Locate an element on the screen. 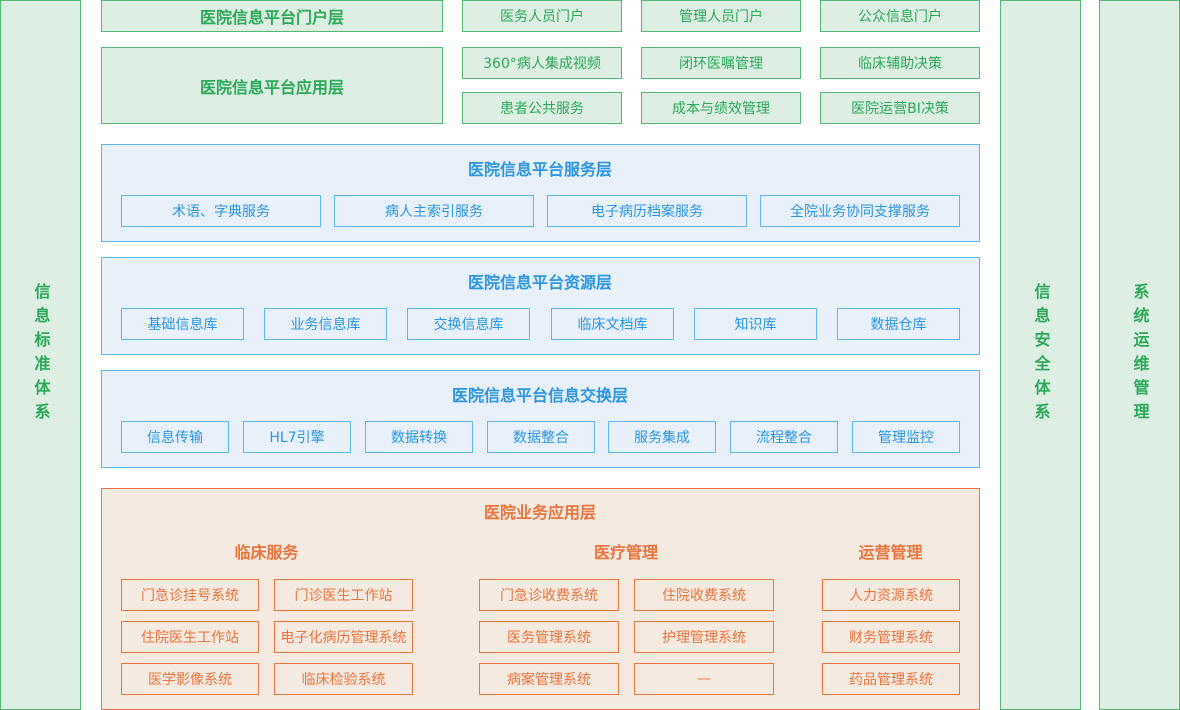 The image size is (1180, 710). resource-item: 临床文档库 is located at coordinates (612, 324).